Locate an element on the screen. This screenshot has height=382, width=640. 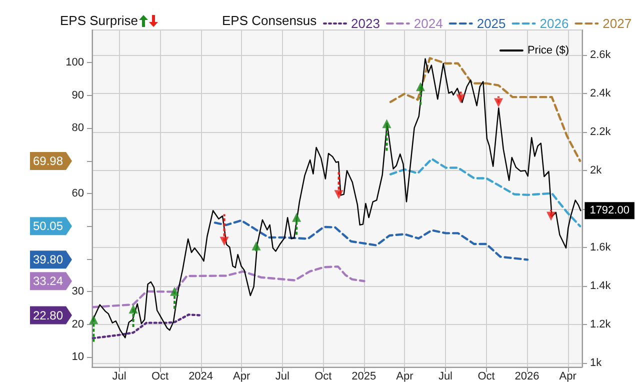
legend-label: 2026 is located at coordinates (554, 23).